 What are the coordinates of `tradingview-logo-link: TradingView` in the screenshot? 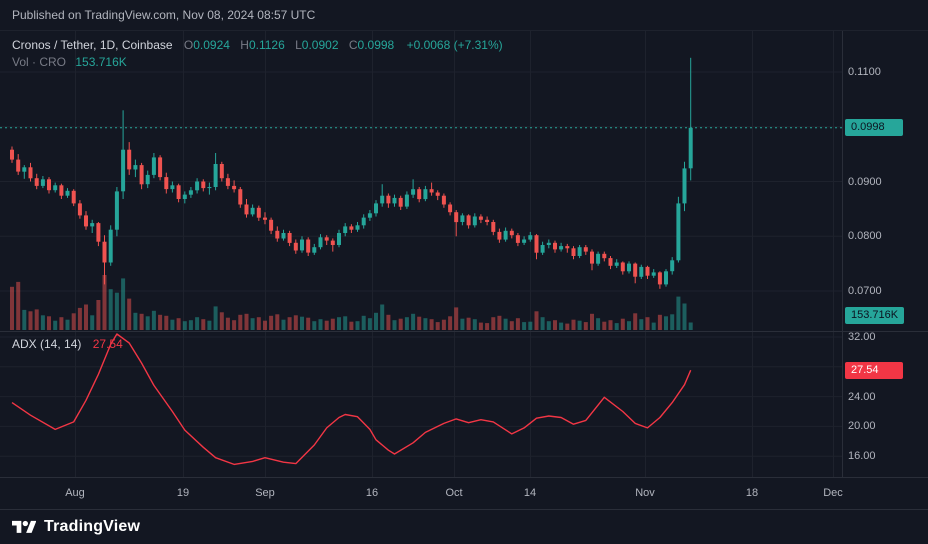 It's located at (76, 527).